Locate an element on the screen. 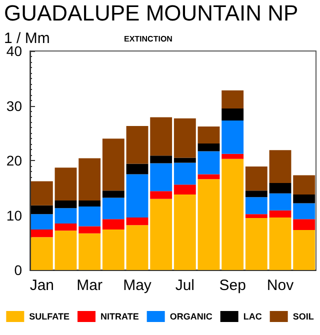 Image resolution: width=320 pixels, height=335 pixels. chart-subtitle: EXTINCTION is located at coordinates (148, 39).